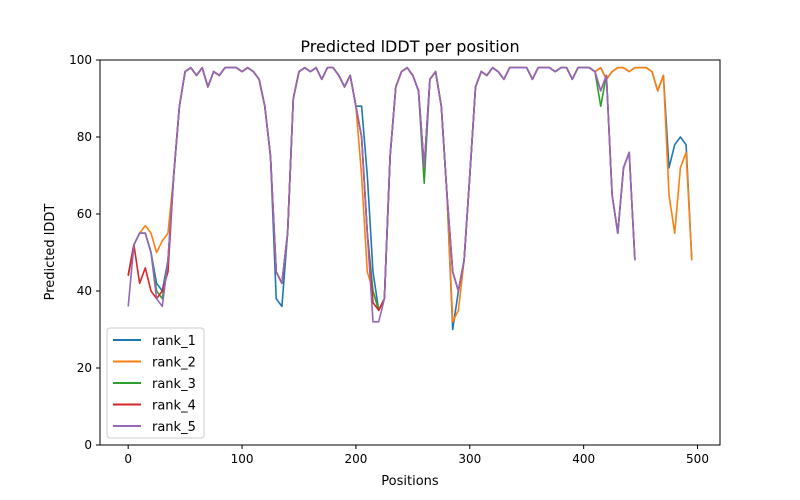 Image resolution: width=800 pixels, height=500 pixels. Describe the element at coordinates (469, 459) in the screenshot. I see `x-tick-label: 300` at that location.